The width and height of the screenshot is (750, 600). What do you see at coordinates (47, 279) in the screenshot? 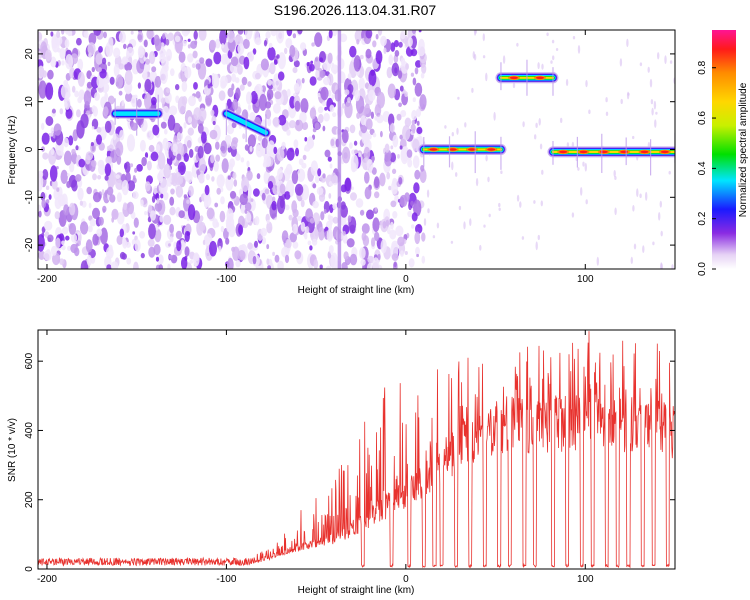
I see `spectrogram-xtick-label: -200` at bounding box center [47, 279].